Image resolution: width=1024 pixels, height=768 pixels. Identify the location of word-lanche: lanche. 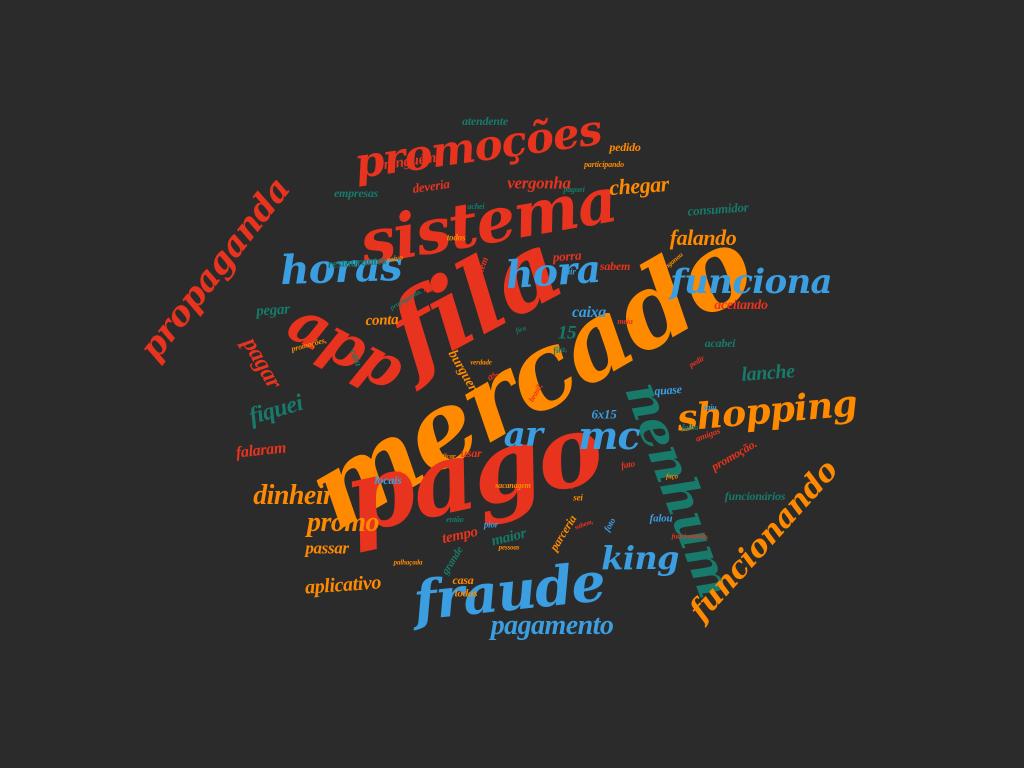
(768, 373).